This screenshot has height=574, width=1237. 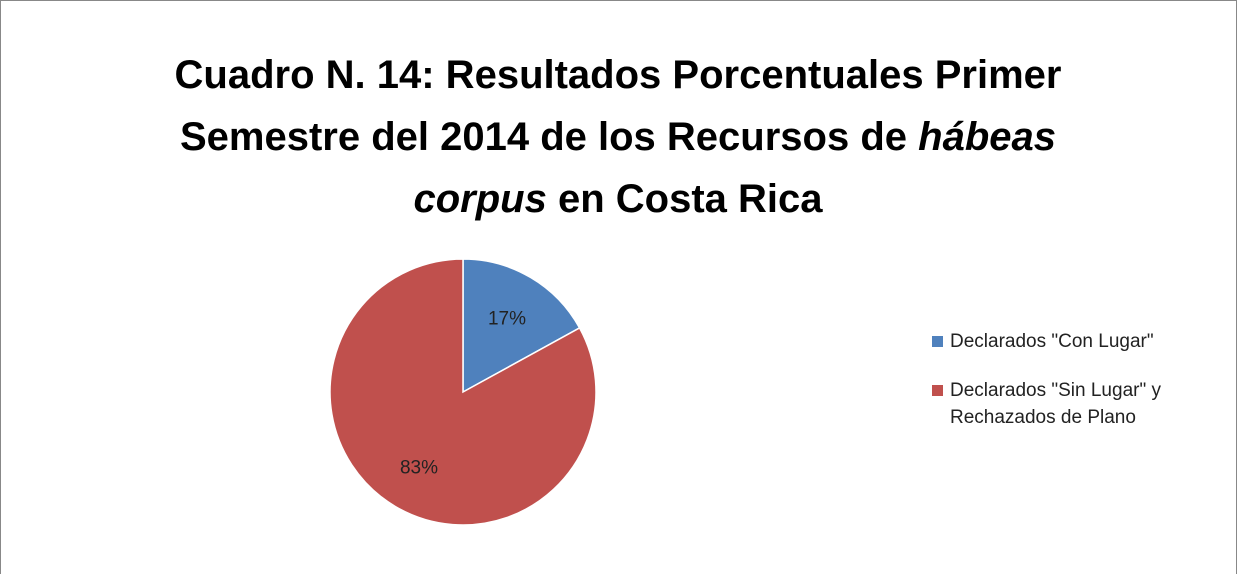 I want to click on legend-label: Declarados "Con Lugar", so click(x=1052, y=341).